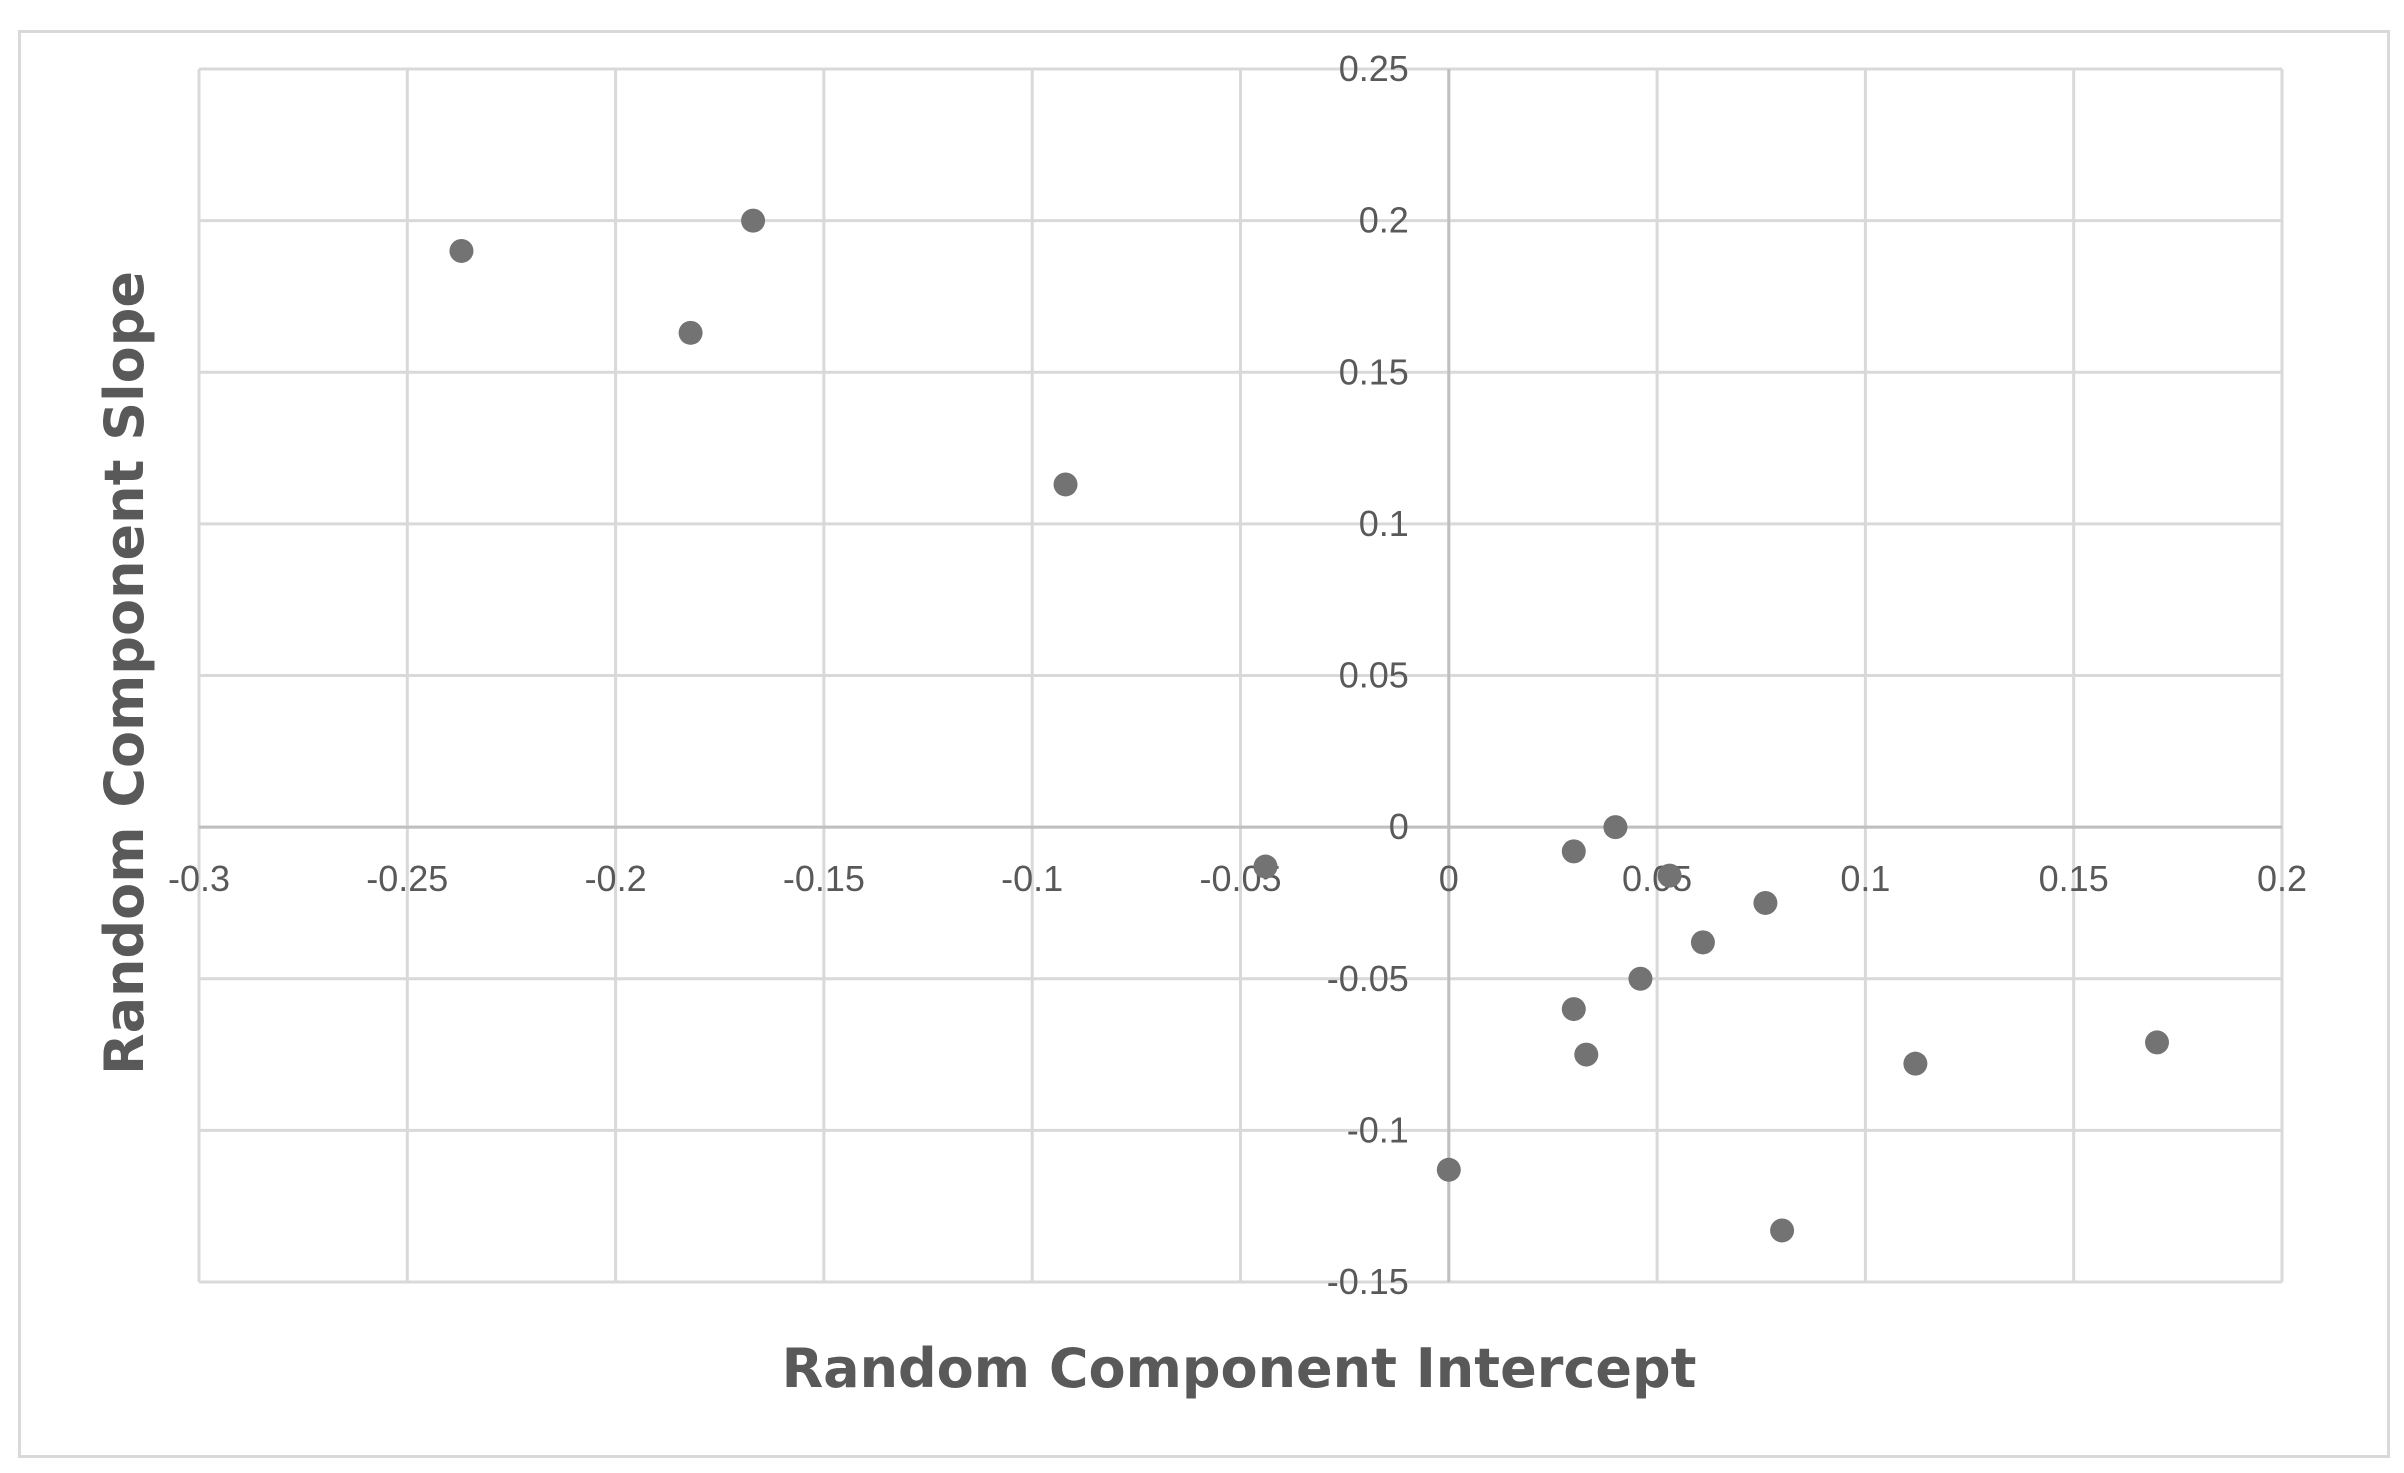 Image resolution: width=2404 pixels, height=1473 pixels. What do you see at coordinates (1374, 371) in the screenshot?
I see `y-tick-label: 0.15` at bounding box center [1374, 371].